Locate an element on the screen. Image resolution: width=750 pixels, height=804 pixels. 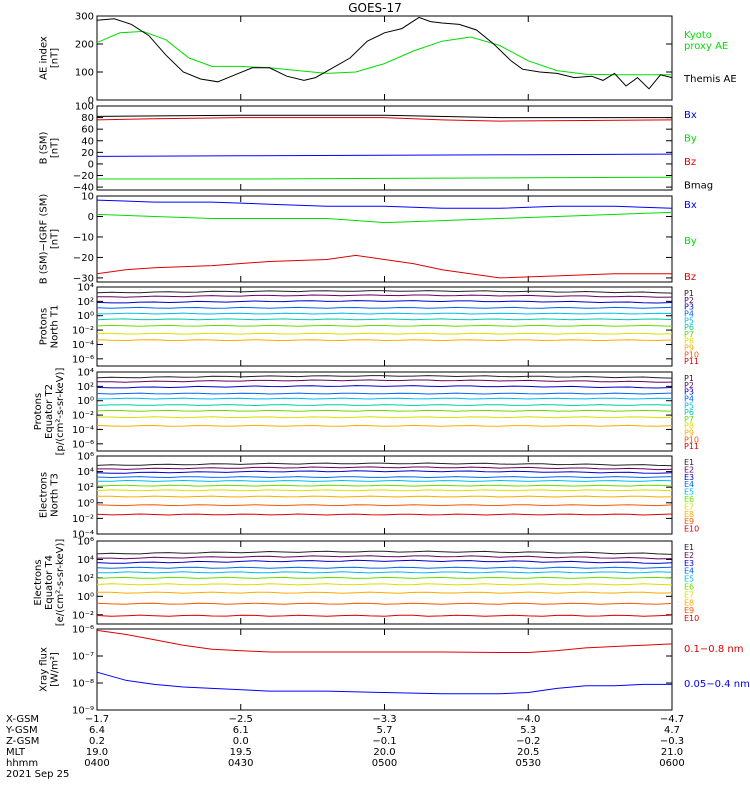
y-axis-label-e2: Equator T4 is located at coordinates (49, 582).